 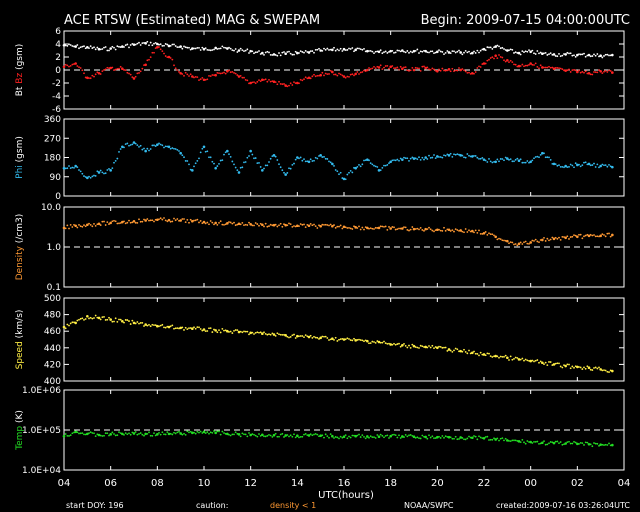 What do you see at coordinates (52, 139) in the screenshot?
I see `y-tick-label: 270` at bounding box center [52, 139].